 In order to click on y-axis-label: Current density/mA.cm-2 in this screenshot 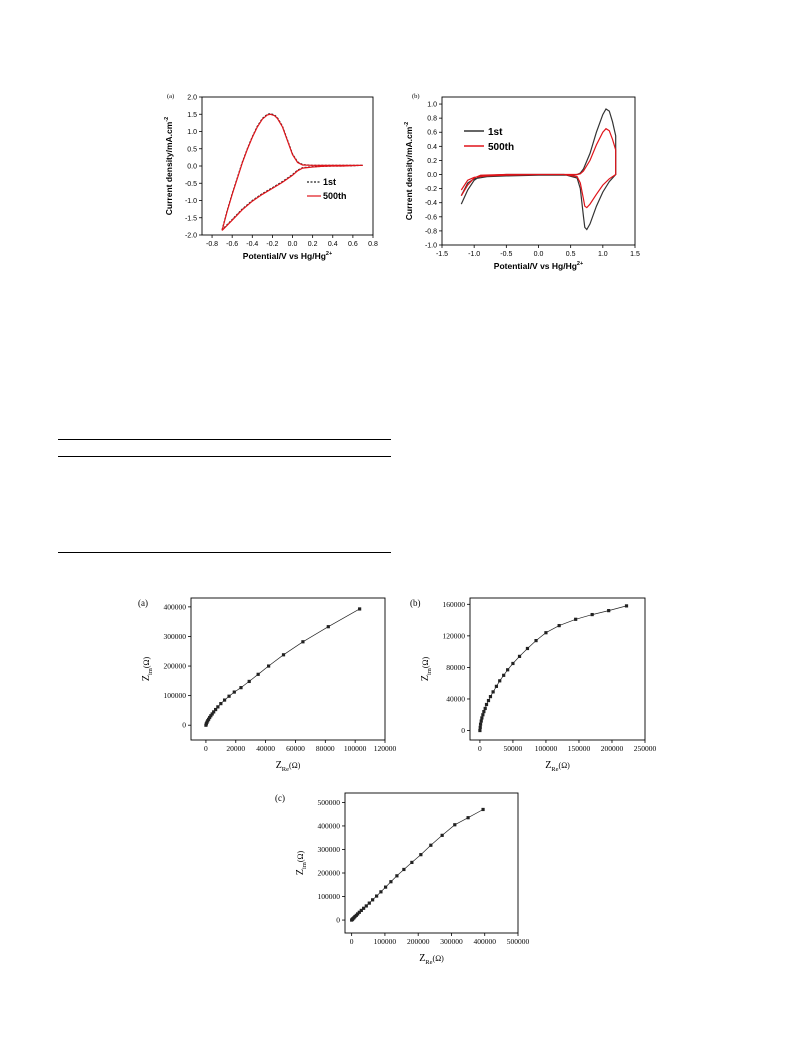, I will do `click(409, 171)`.